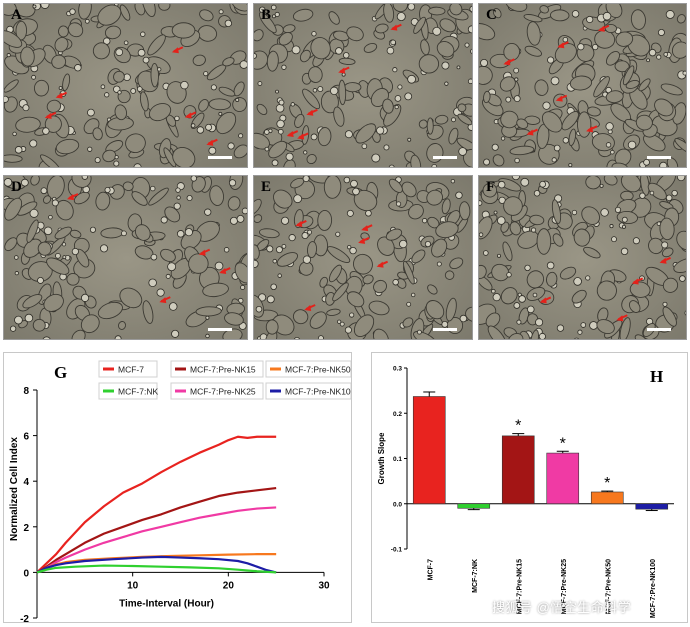  Describe the element at coordinates (429, 450) in the screenshot. I see `bar` at that location.